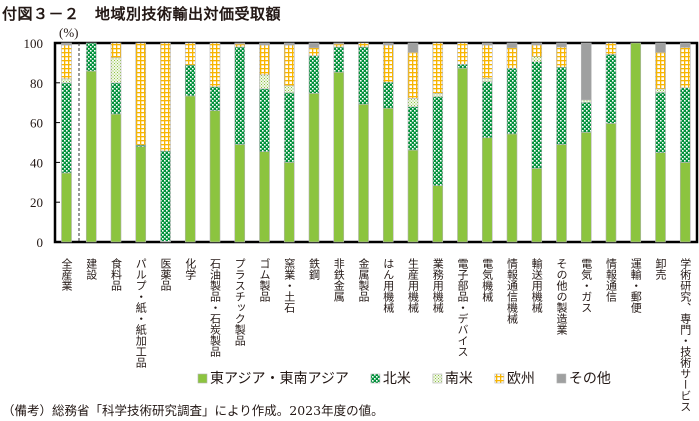 Image resolution: width=699 pixels, height=421 pixels. What do you see at coordinates (397, 379) in the screenshot?
I see `legend-label-2: 北米` at bounding box center [397, 379].